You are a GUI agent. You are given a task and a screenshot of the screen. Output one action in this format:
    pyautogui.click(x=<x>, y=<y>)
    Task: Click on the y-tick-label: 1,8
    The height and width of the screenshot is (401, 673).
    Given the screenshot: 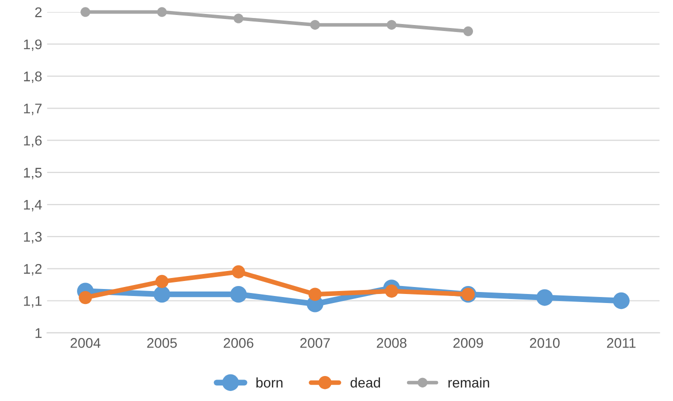 What is the action you would take?
    pyautogui.click(x=33, y=77)
    